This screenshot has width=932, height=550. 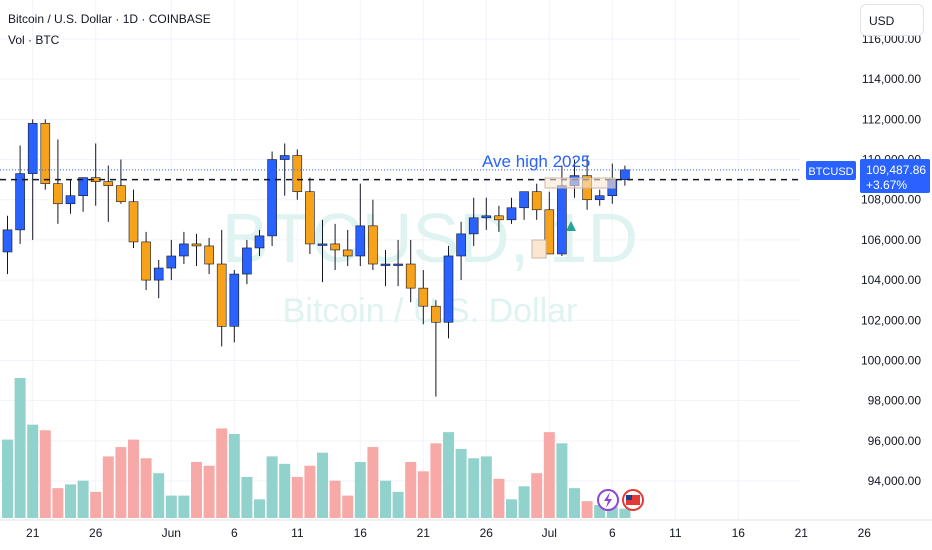 What do you see at coordinates (536, 161) in the screenshot?
I see `annotation-ave-high: Ave high 2025` at bounding box center [536, 161].